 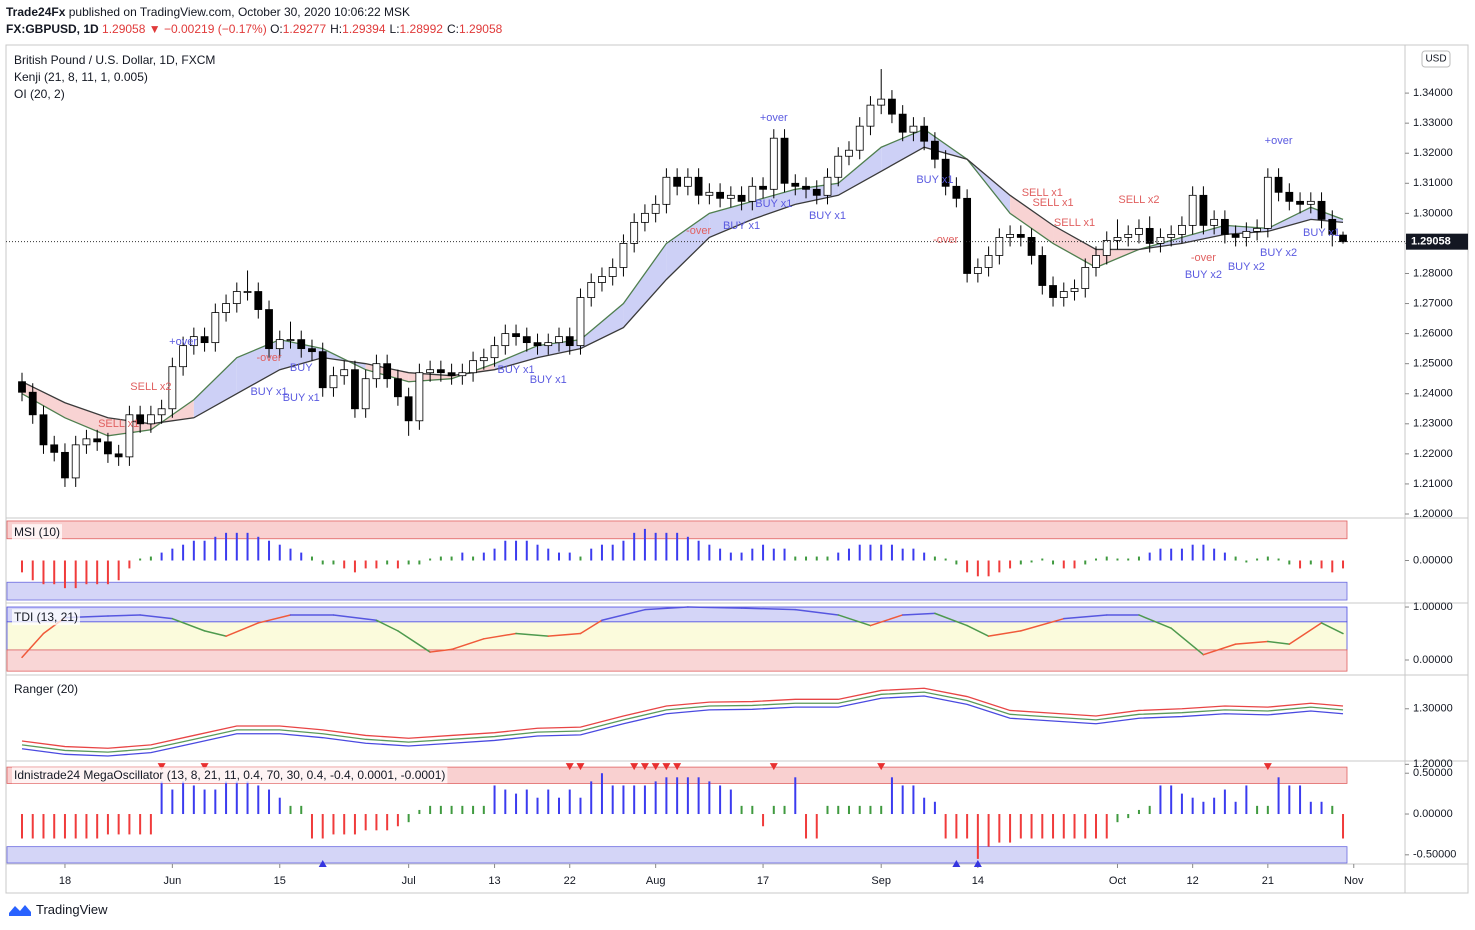 What do you see at coordinates (280, 881) in the screenshot?
I see `x-tick-label: 15` at bounding box center [280, 881].